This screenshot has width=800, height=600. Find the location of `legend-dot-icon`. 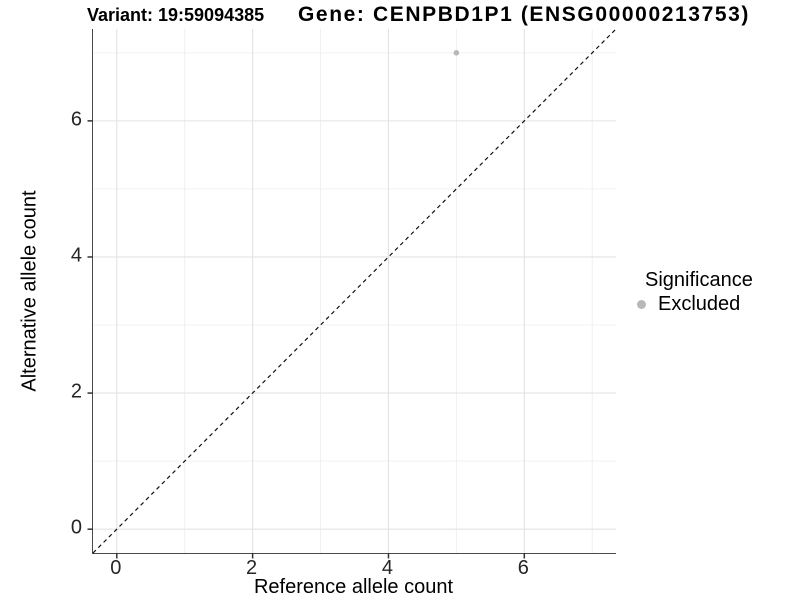

legend-dot-icon is located at coordinates (641, 304).